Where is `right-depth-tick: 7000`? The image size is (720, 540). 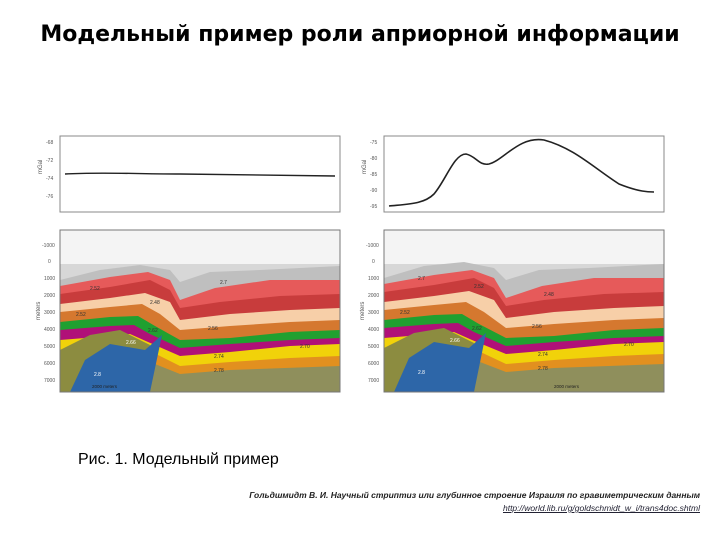 right-depth-tick: 7000 is located at coordinates (373, 381).